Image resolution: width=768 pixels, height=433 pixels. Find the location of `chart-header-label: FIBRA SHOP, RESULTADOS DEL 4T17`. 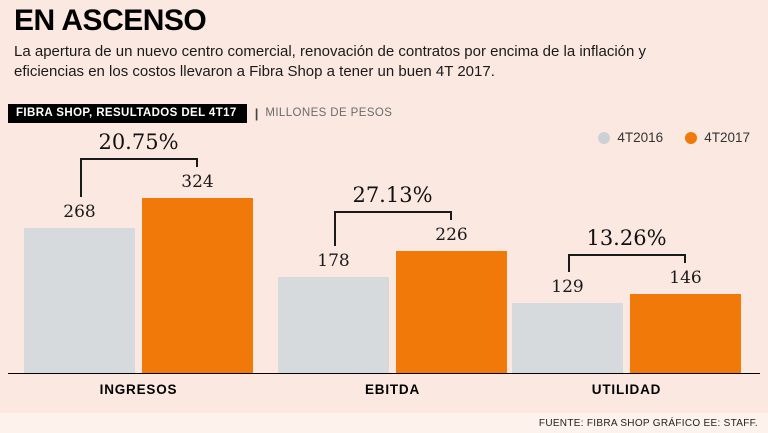

chart-header-label: FIBRA SHOP, RESULTADOS DEL 4T17 is located at coordinates (127, 113).